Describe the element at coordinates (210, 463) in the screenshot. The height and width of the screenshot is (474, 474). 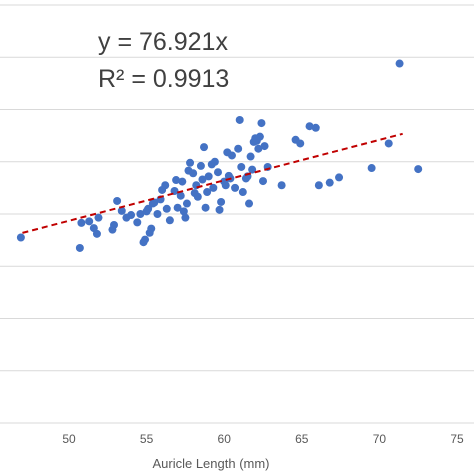
I see `x-axis-title: Auricle Length (mm)` at that location.